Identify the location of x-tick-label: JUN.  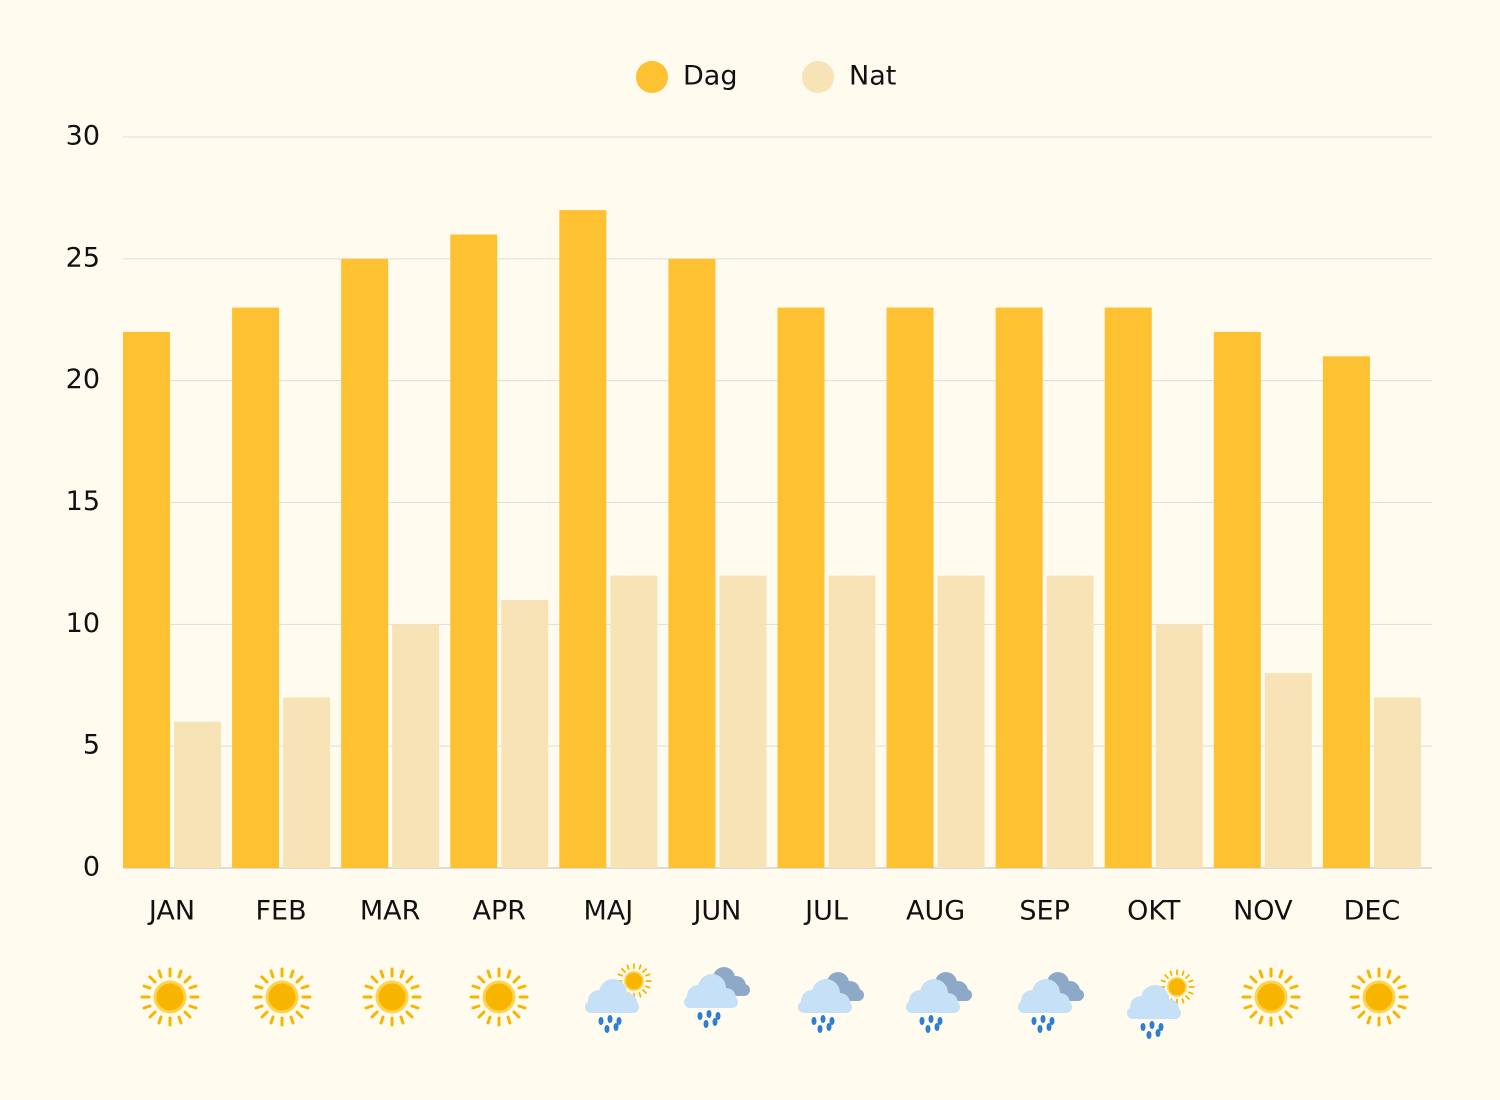
(716, 911).